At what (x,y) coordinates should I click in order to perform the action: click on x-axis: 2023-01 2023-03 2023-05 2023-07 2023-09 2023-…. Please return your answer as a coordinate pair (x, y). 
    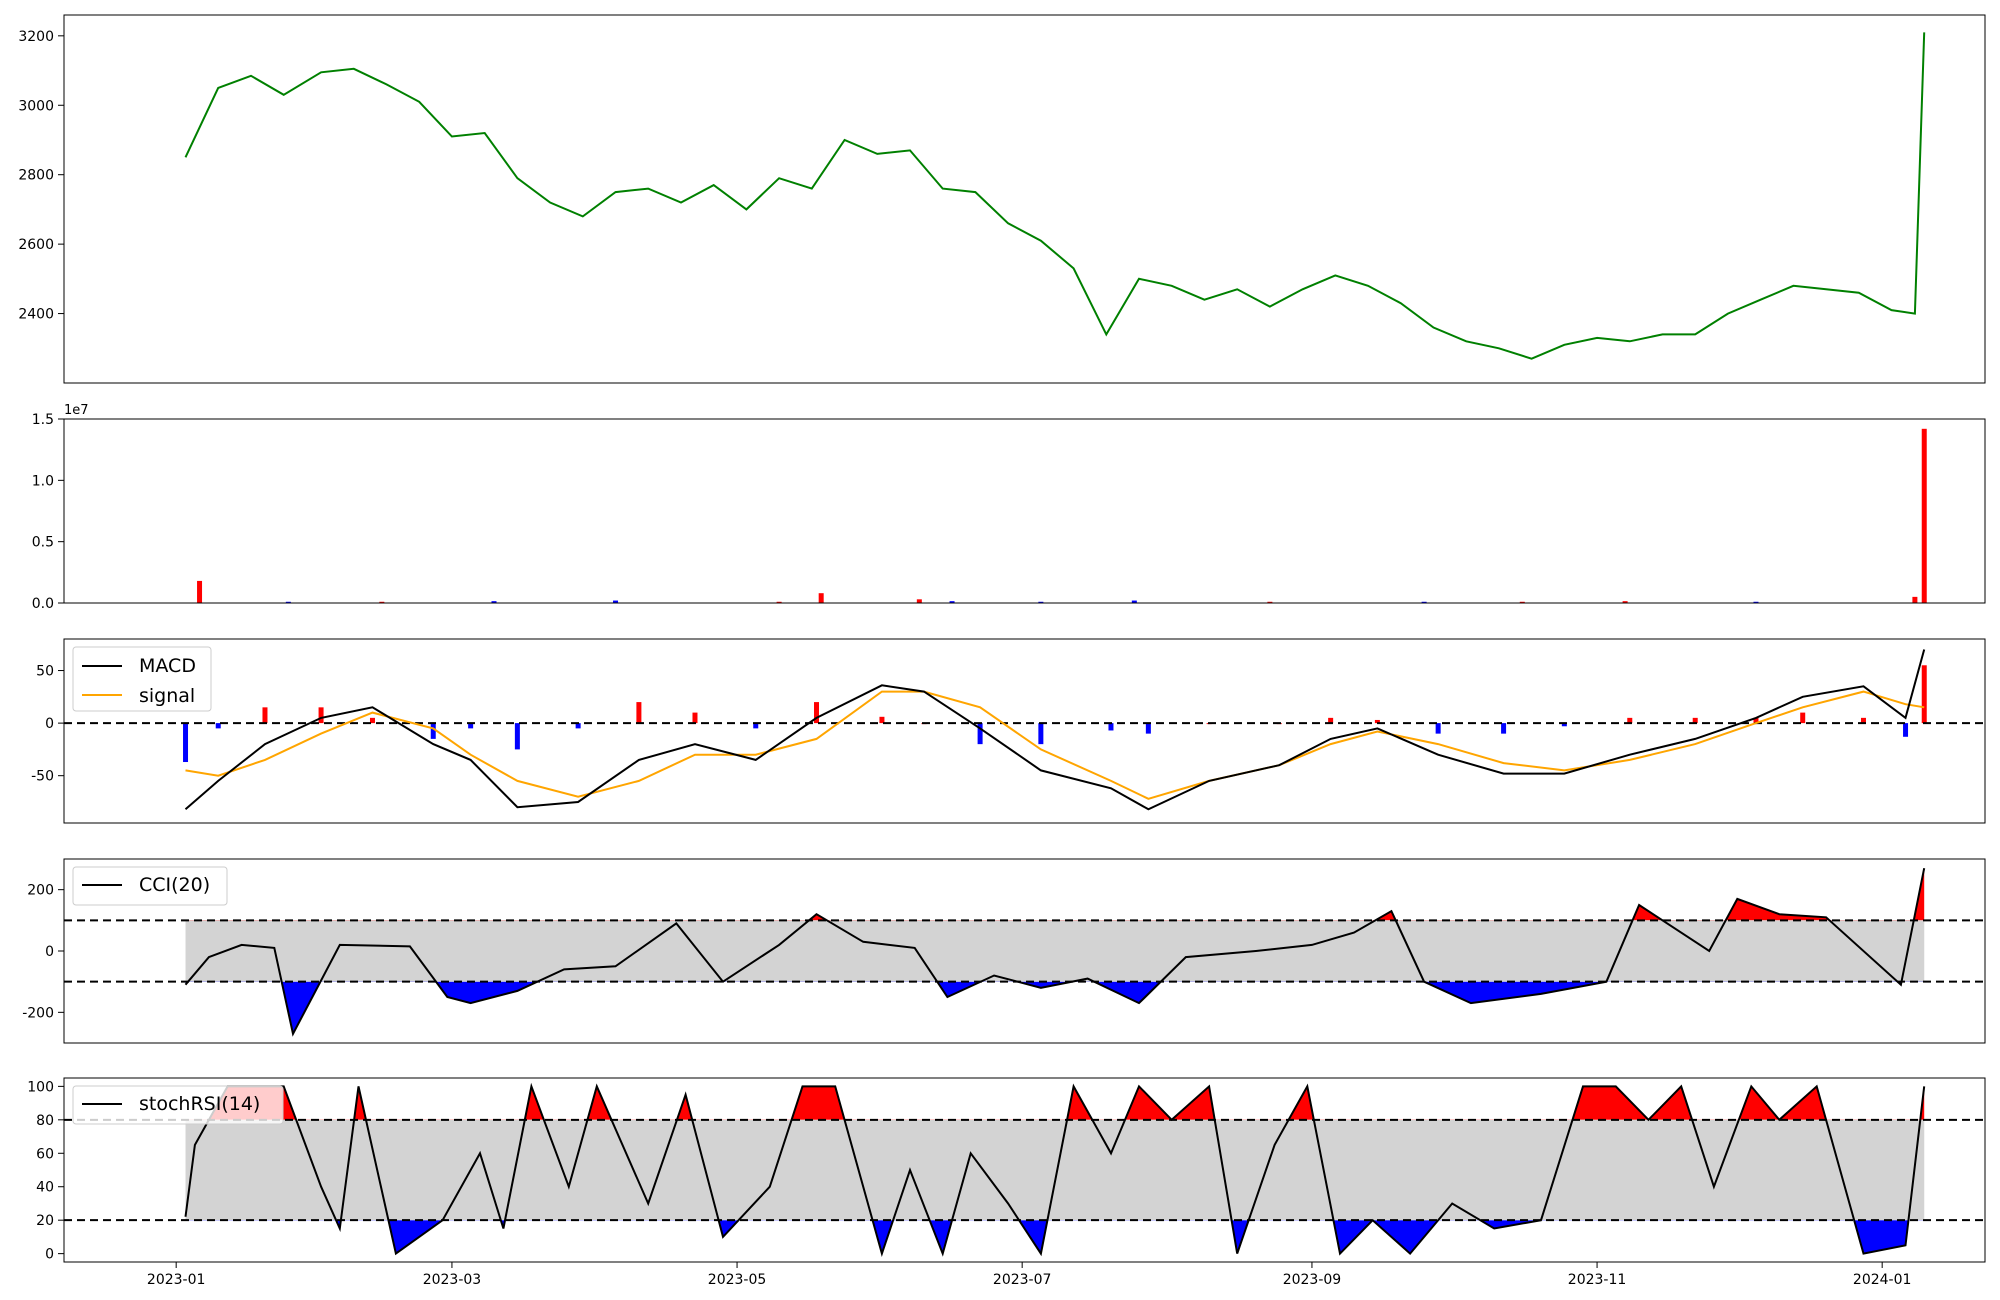
    Looking at the image, I should click on (1029, 1275).